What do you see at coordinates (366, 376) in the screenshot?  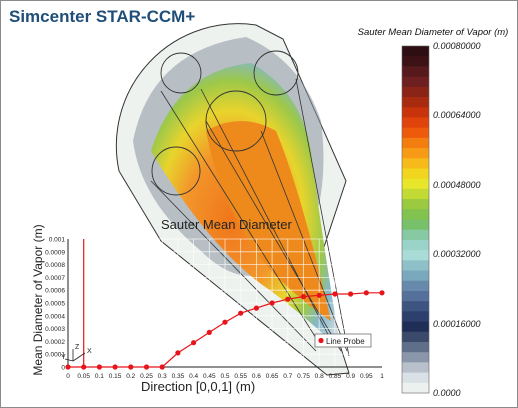 I see `x-tick-label: 0.95` at bounding box center [366, 376].